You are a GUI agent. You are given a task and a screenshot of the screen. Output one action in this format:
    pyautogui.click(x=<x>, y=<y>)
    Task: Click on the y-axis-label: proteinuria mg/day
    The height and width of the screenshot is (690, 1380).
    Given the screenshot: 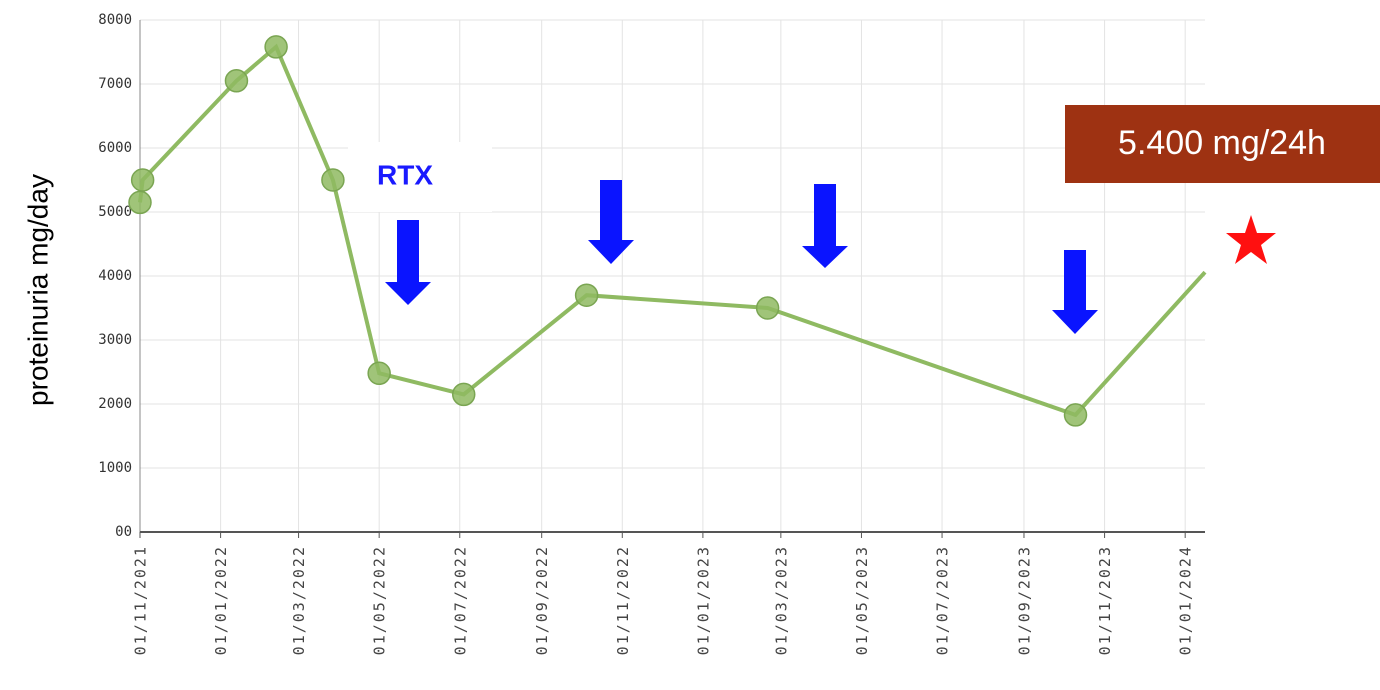 What is the action you would take?
    pyautogui.click(x=37, y=290)
    